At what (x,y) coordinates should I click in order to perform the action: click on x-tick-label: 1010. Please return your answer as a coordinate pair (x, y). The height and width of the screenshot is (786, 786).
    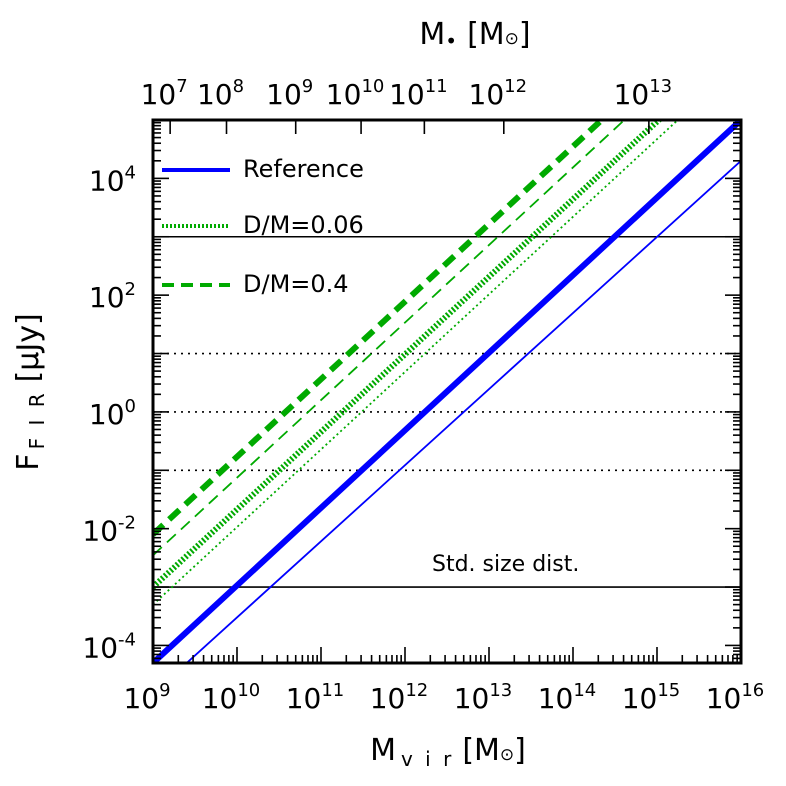
    Looking at the image, I should click on (231, 697).